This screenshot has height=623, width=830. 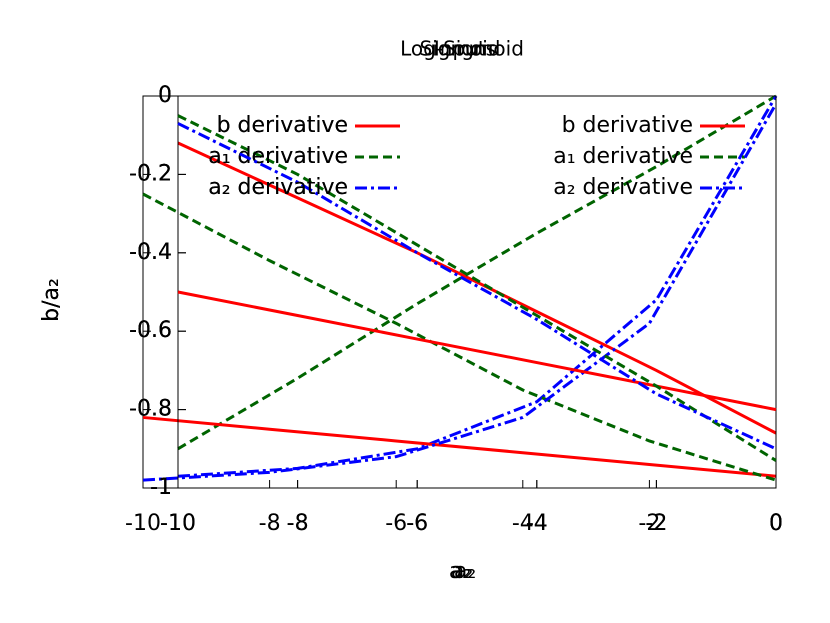 What do you see at coordinates (51, 300) in the screenshot?
I see `y-axis-label: b/a₂` at bounding box center [51, 300].